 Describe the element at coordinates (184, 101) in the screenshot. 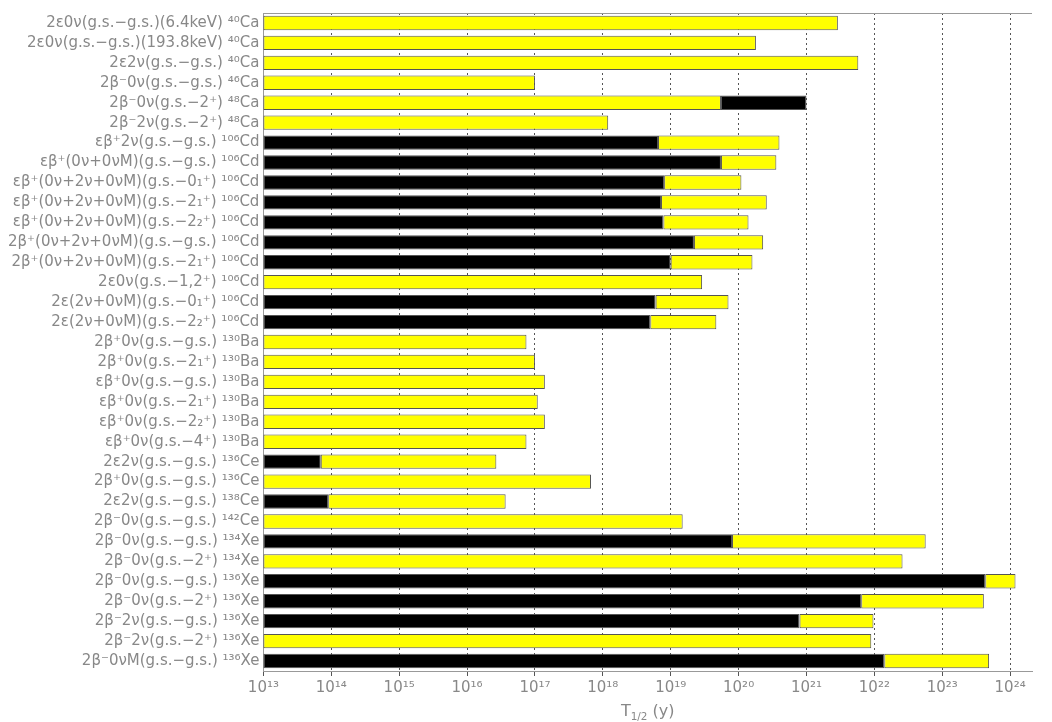

I see `y-tick-label: 2β⁻0ν(g.s.−2⁺) ⁴⁸Ca` at that location.